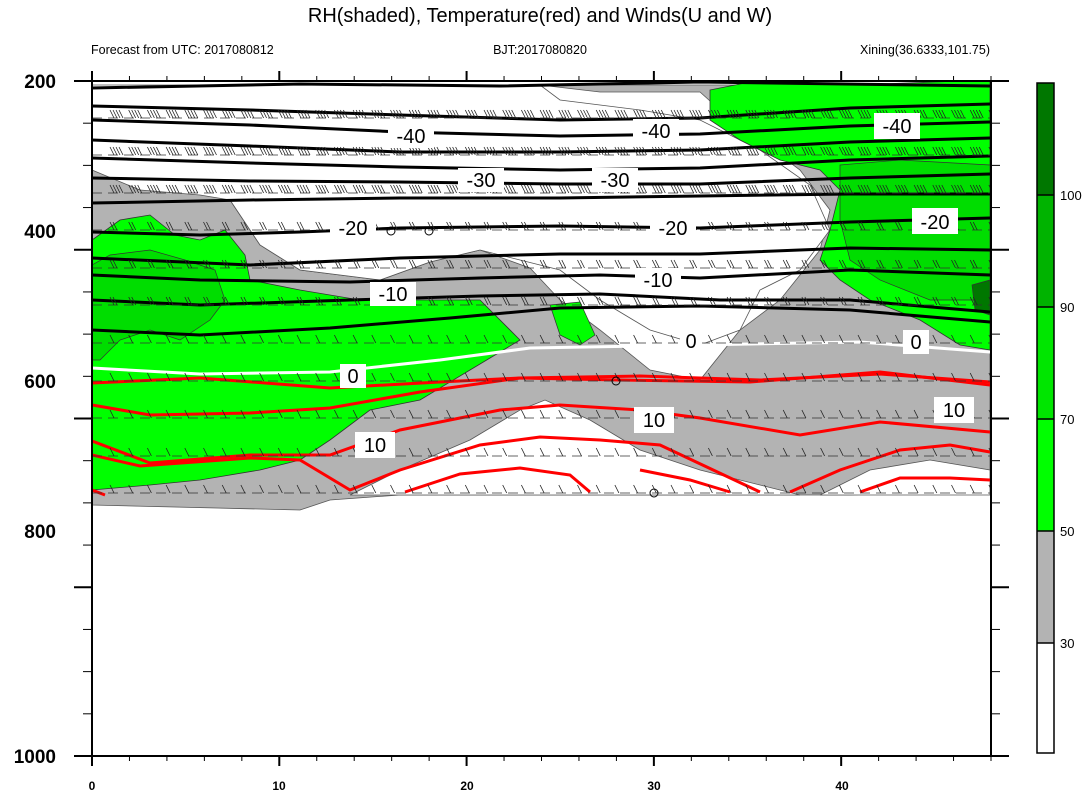  What do you see at coordinates (654, 421) in the screenshot?
I see `svg-text: 10` at bounding box center [654, 421].